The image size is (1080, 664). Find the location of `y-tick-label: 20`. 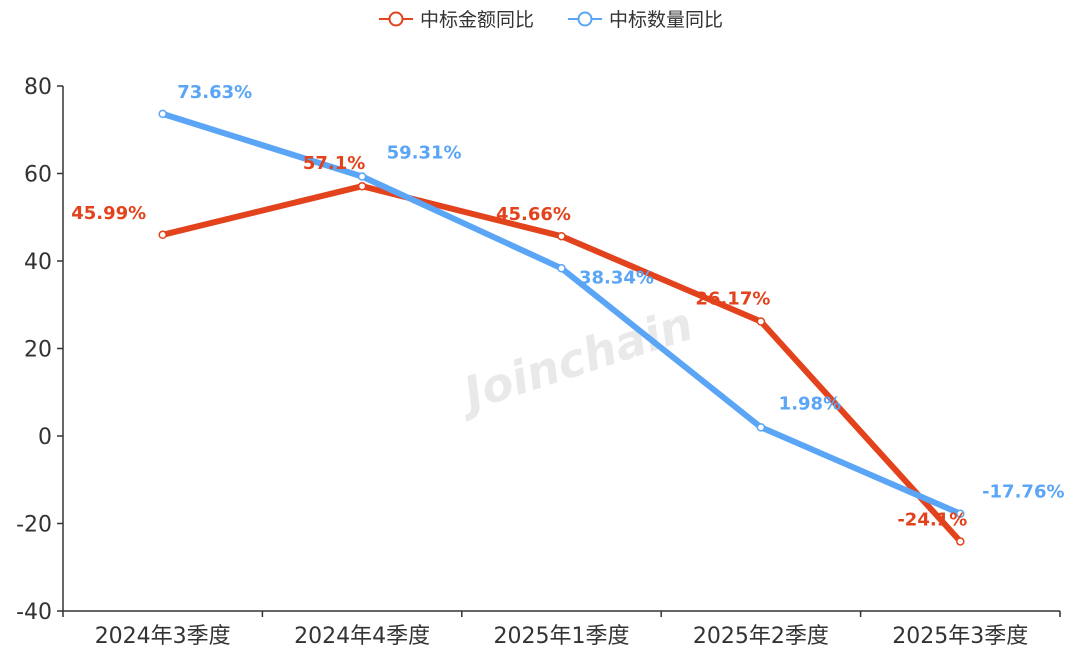

y-tick-label: 20 is located at coordinates (38, 350).